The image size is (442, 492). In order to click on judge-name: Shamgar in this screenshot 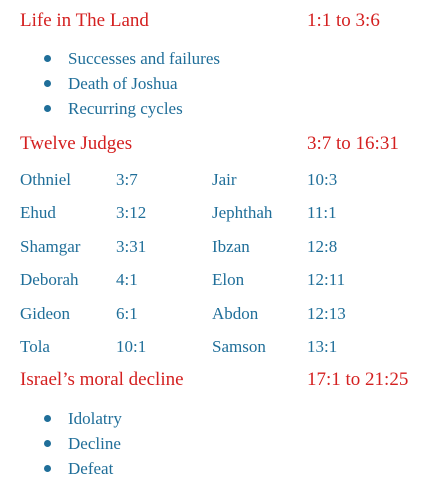, I will do `click(50, 246)`.